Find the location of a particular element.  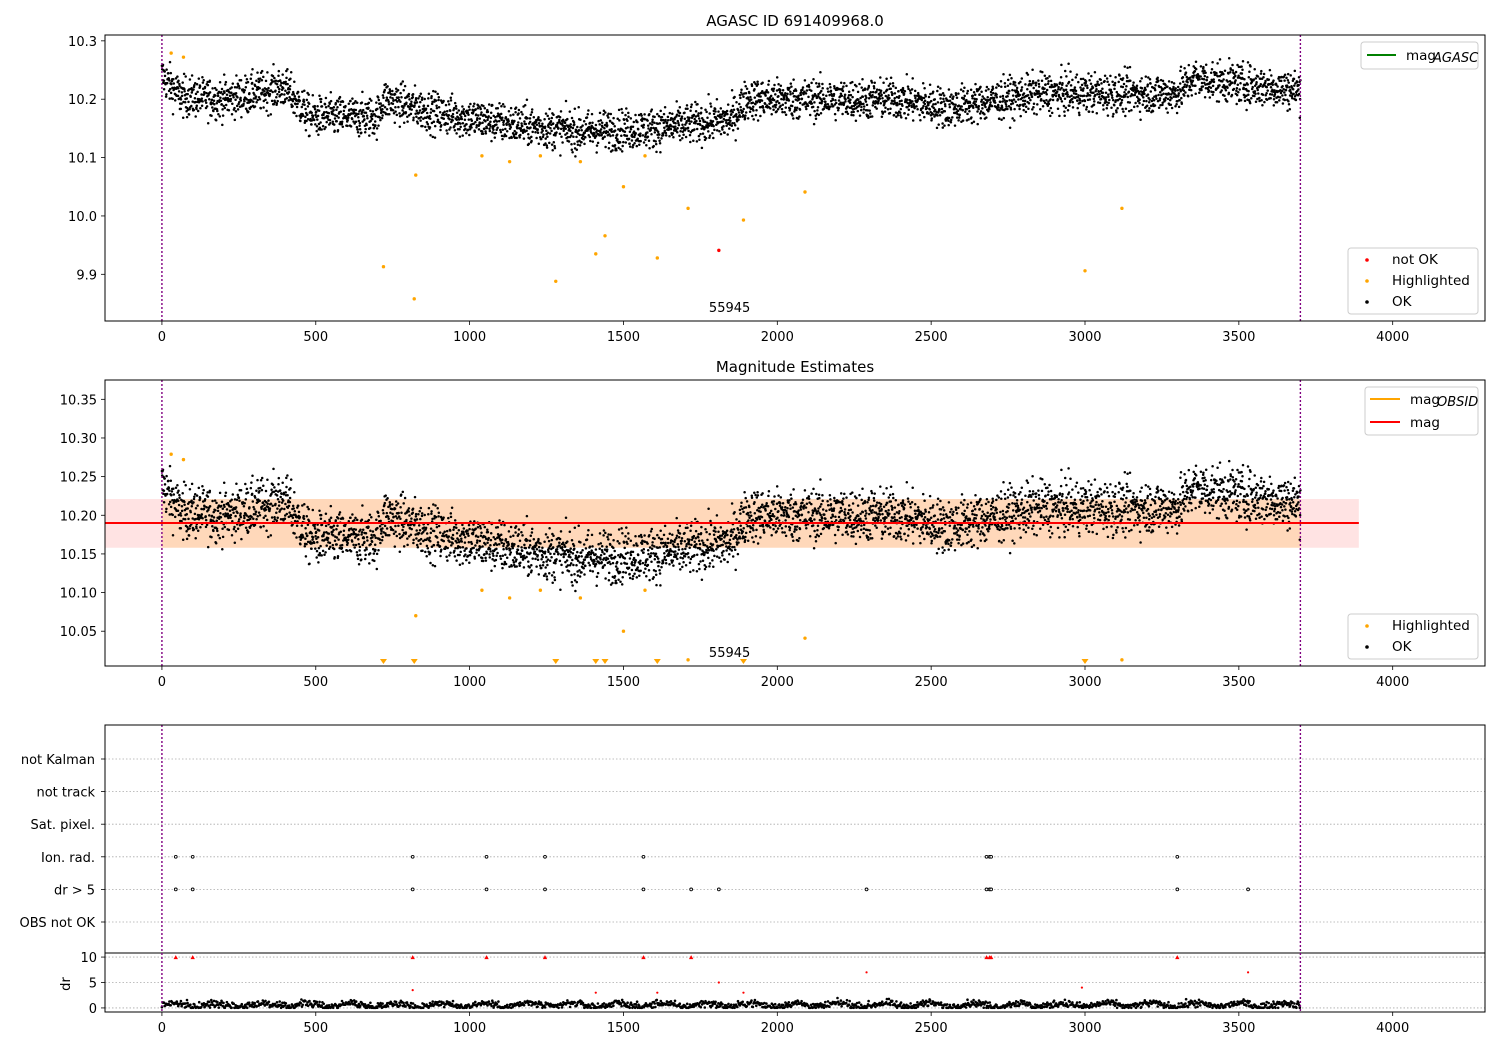

highlighted-point is located at coordinates (805, 192).